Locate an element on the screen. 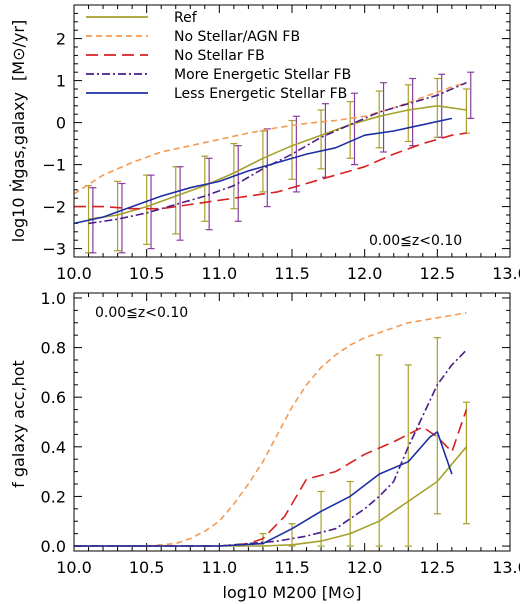  y-tick-label: 1 is located at coordinates (61, 81).